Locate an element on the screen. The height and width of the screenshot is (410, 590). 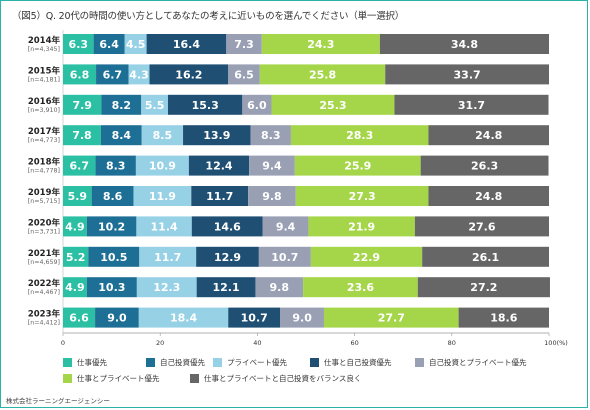
category-label: 2021年 is located at coordinates (44, 253).